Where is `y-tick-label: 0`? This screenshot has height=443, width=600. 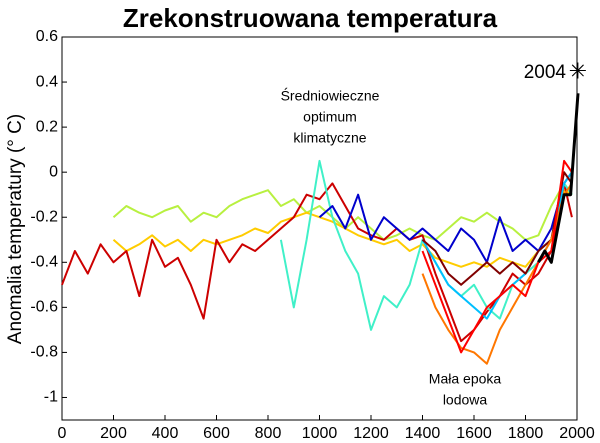
y-tick-label: 0 is located at coordinates (53, 171).